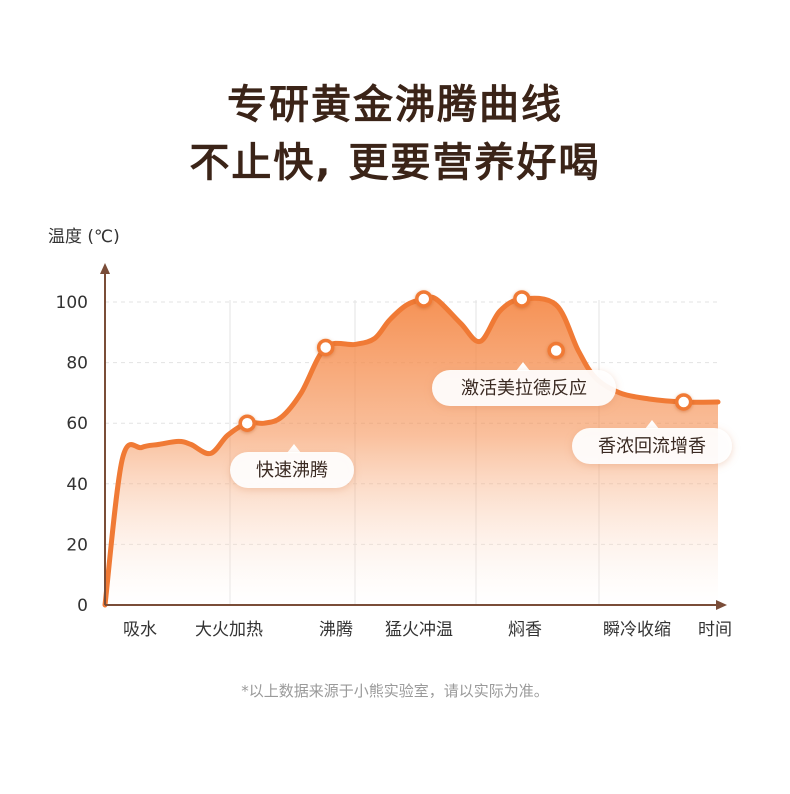  What do you see at coordinates (229, 630) in the screenshot?
I see `stage-label: 大火加热` at bounding box center [229, 630].